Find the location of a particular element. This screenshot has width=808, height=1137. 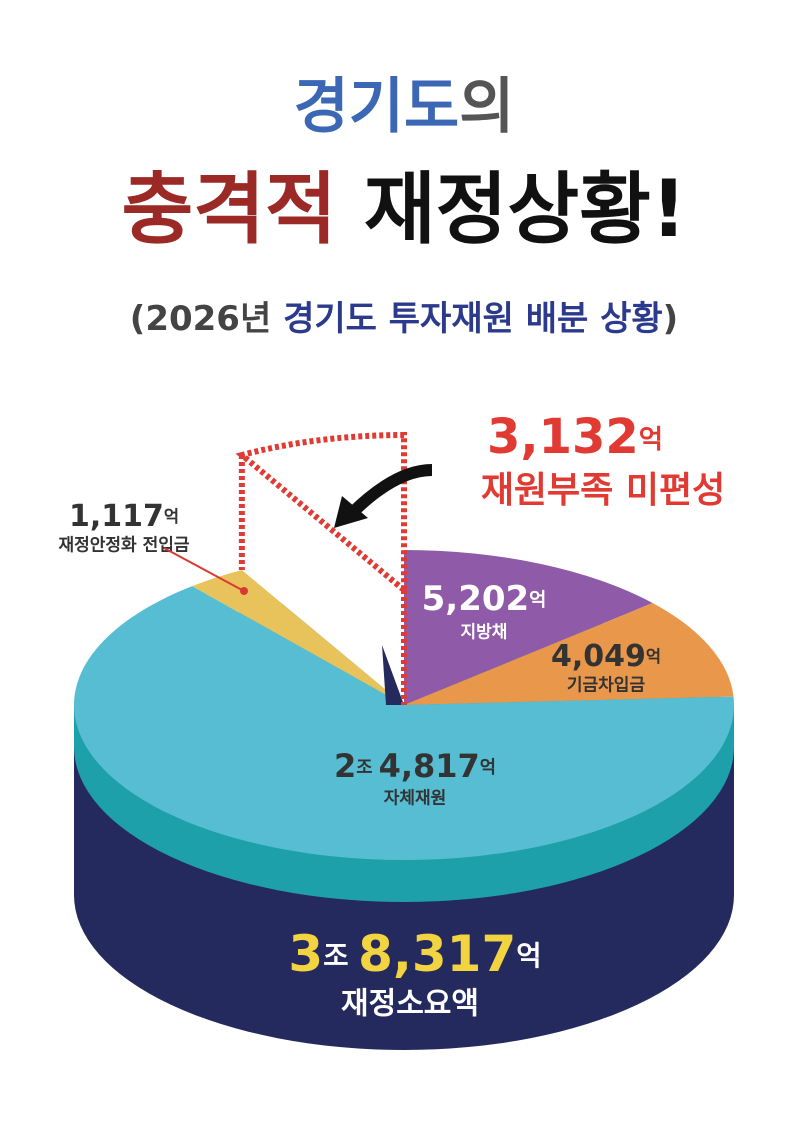

leader-line is located at coordinates (203, 569).